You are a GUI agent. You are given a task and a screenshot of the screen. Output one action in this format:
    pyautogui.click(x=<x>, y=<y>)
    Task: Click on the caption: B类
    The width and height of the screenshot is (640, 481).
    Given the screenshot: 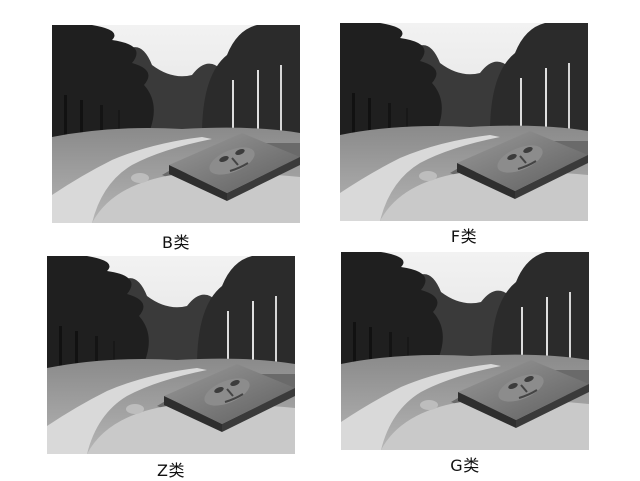 What is the action you would take?
    pyautogui.click(x=176, y=242)
    